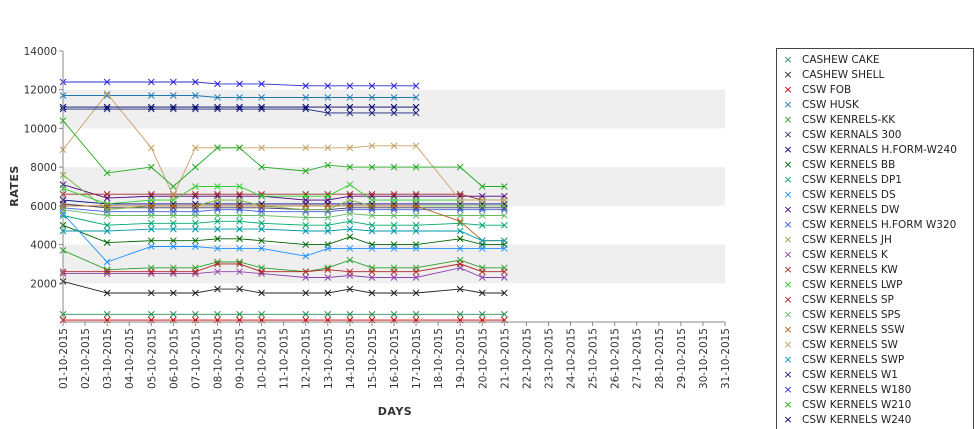  What do you see at coordinates (839, 179) in the screenshot?
I see `legend-item: × CSW KERNELS DP1` at bounding box center [839, 179].